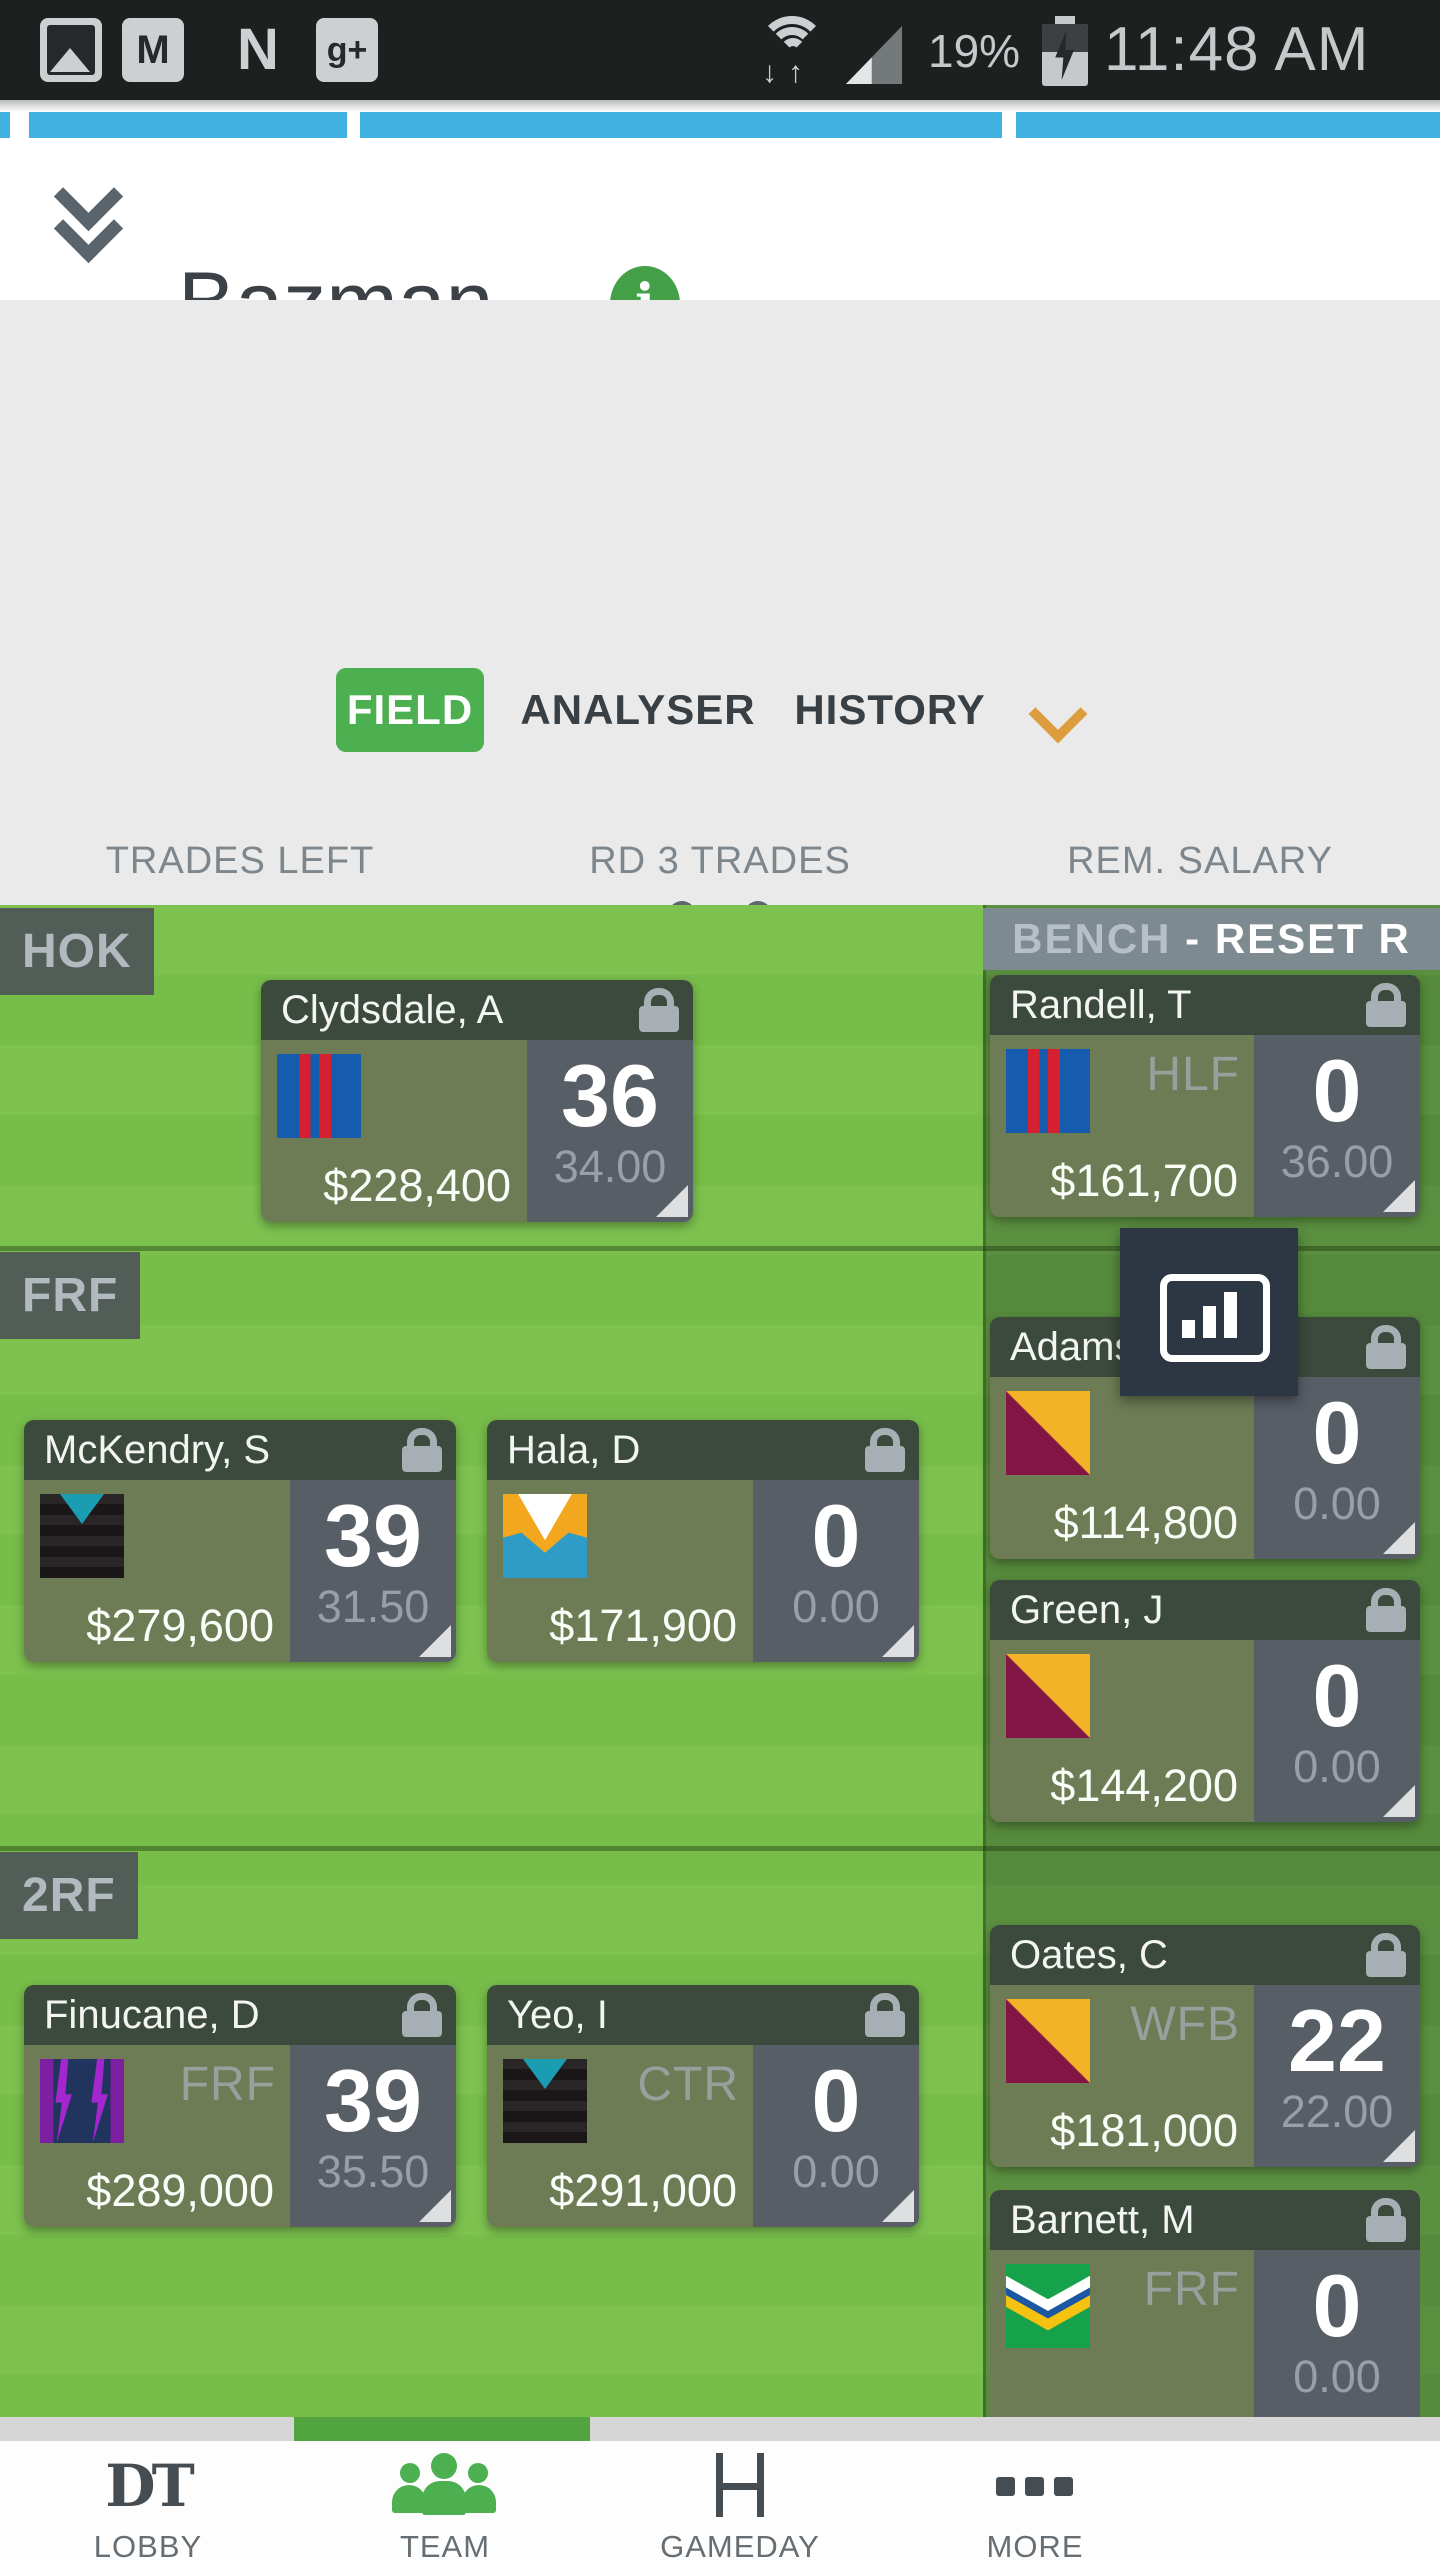 The width and height of the screenshot is (1440, 2560). Describe the element at coordinates (1185, 2024) in the screenshot. I see `player-position: WFB` at that location.